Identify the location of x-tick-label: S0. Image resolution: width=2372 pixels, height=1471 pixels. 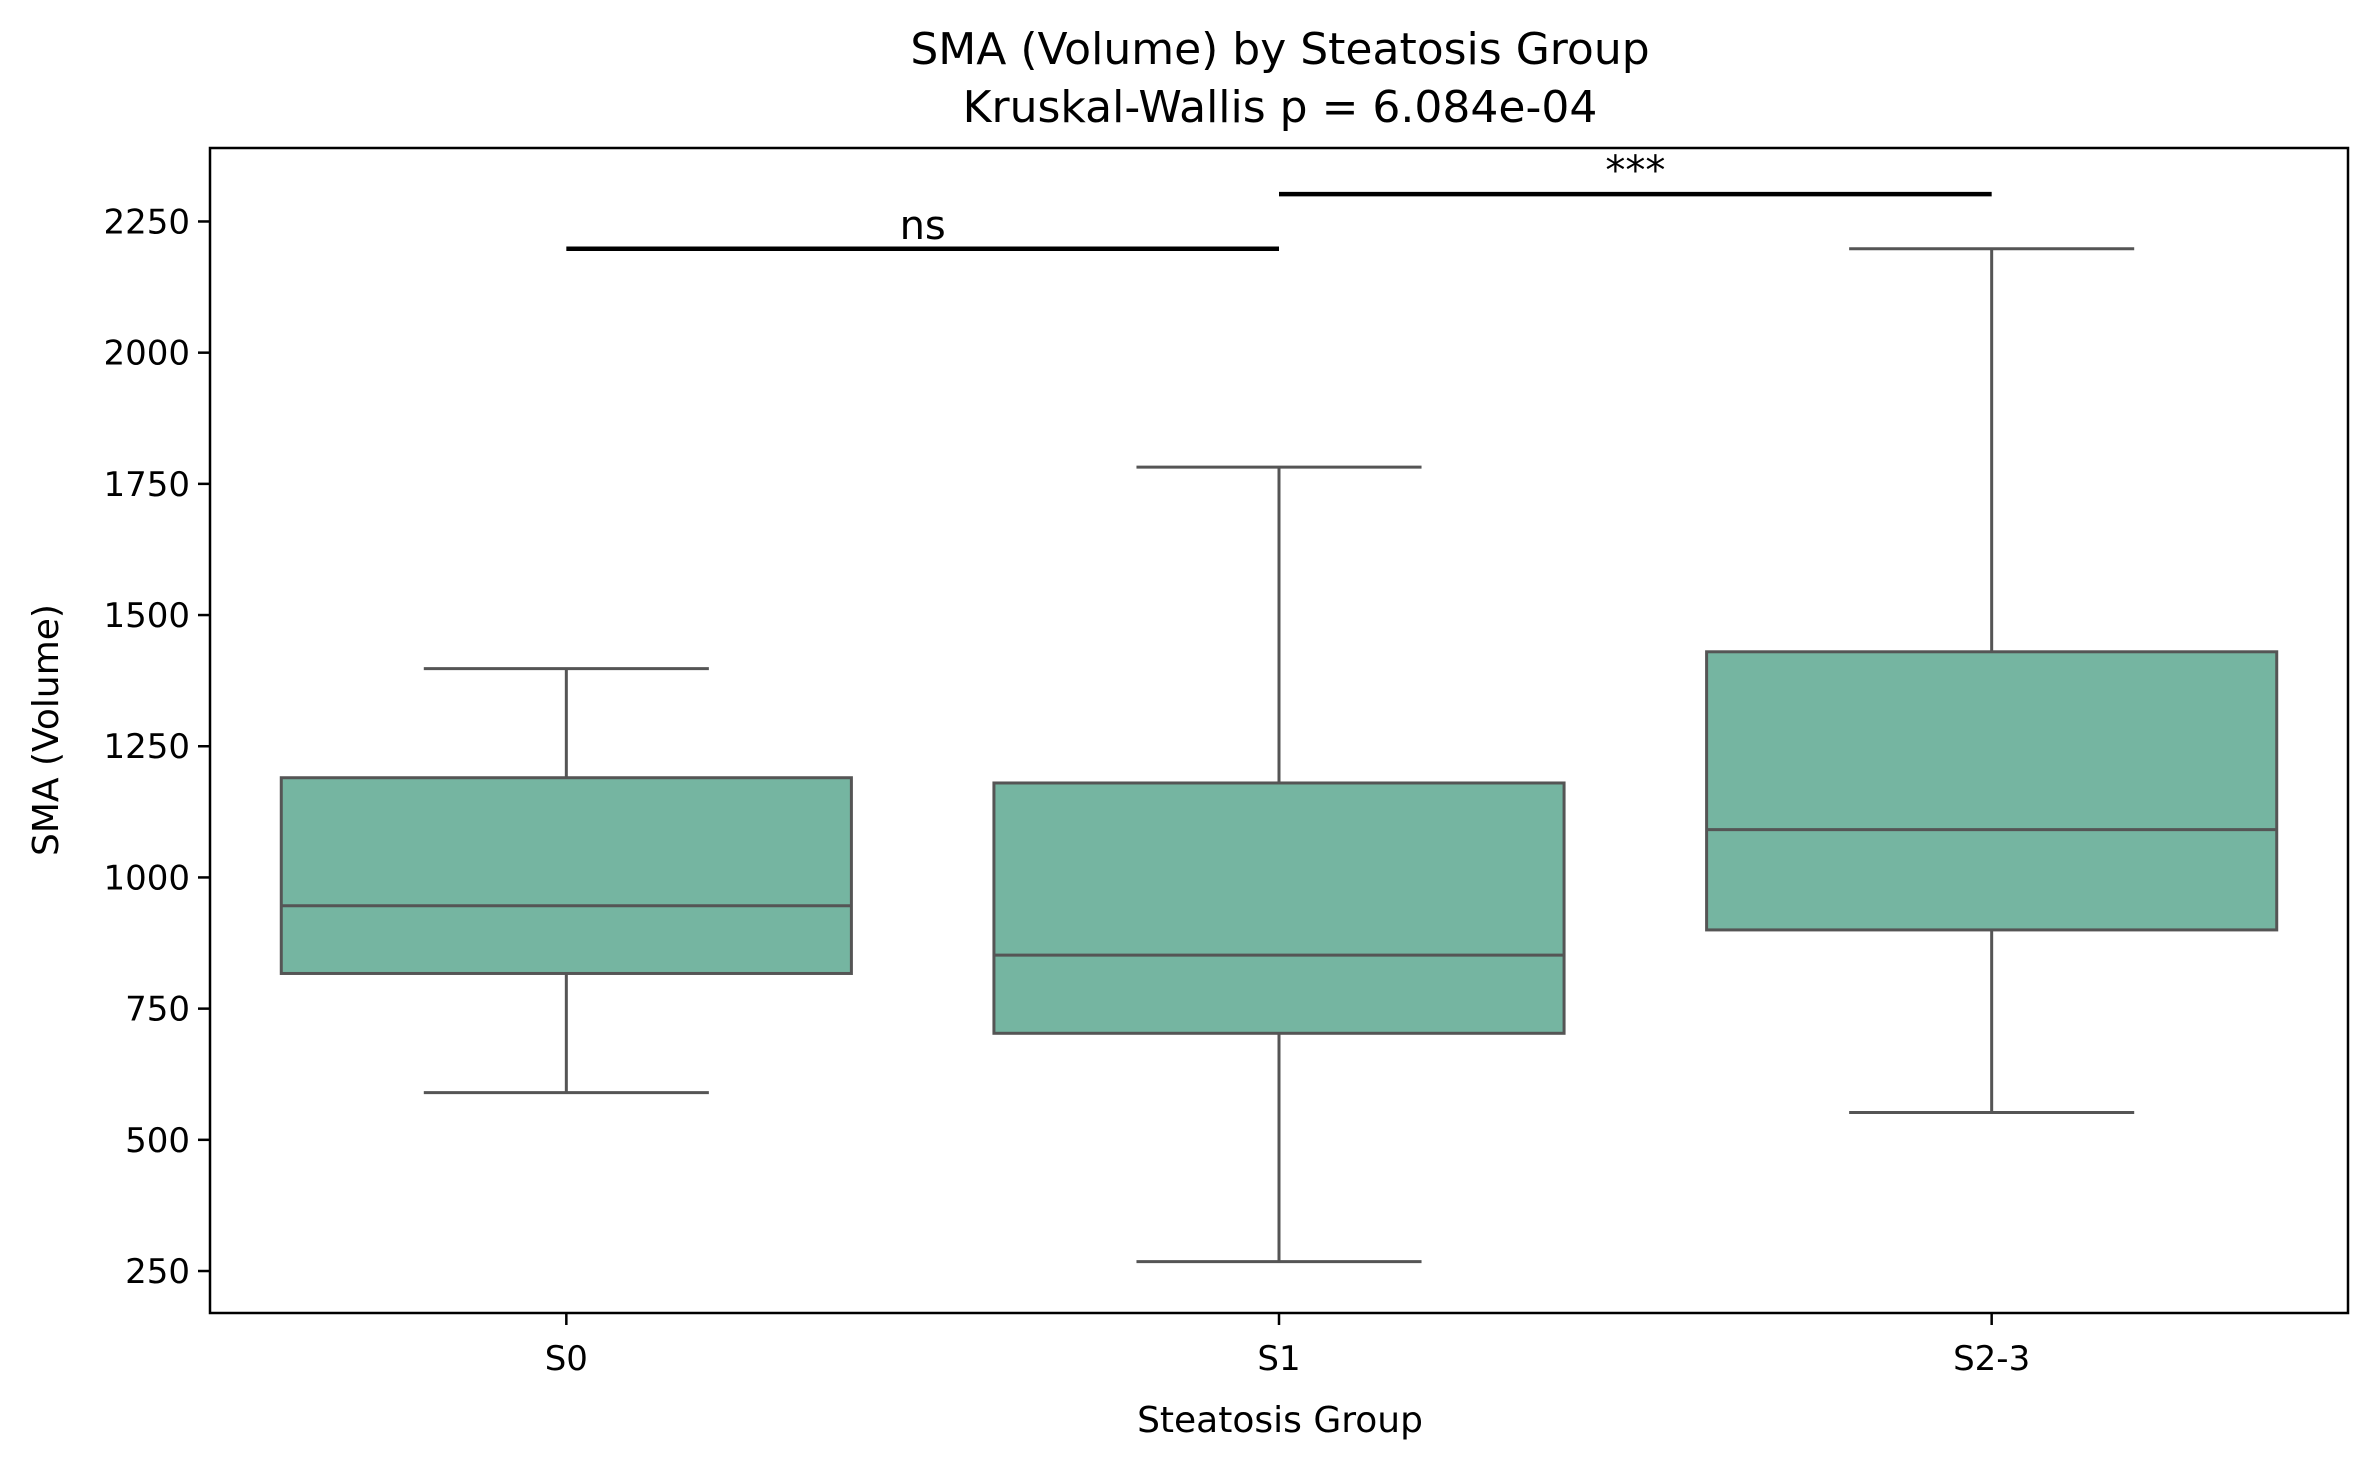
(566, 1359).